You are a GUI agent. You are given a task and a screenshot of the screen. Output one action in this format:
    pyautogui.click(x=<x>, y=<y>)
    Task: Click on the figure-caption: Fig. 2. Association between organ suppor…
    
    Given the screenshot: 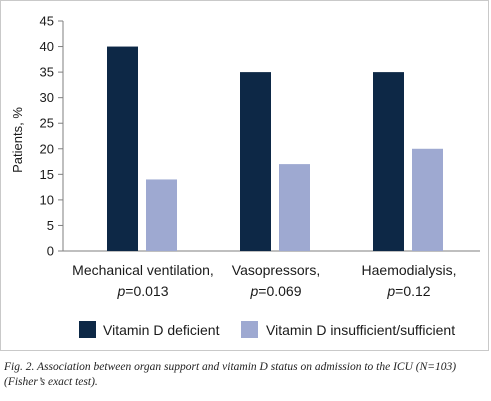 What is the action you would take?
    pyautogui.click(x=230, y=374)
    